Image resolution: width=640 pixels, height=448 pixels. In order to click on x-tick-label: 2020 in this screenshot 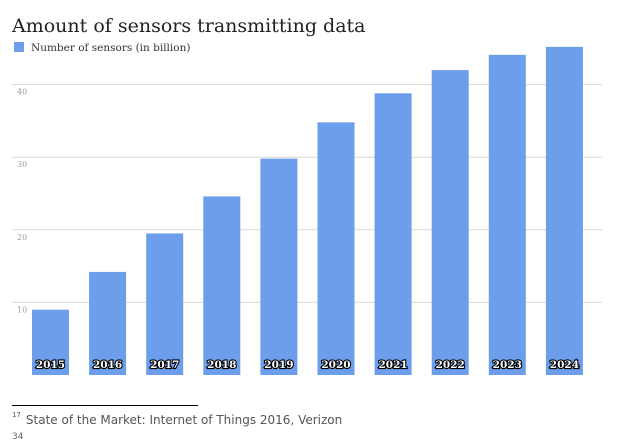, I will do `click(335, 365)`.